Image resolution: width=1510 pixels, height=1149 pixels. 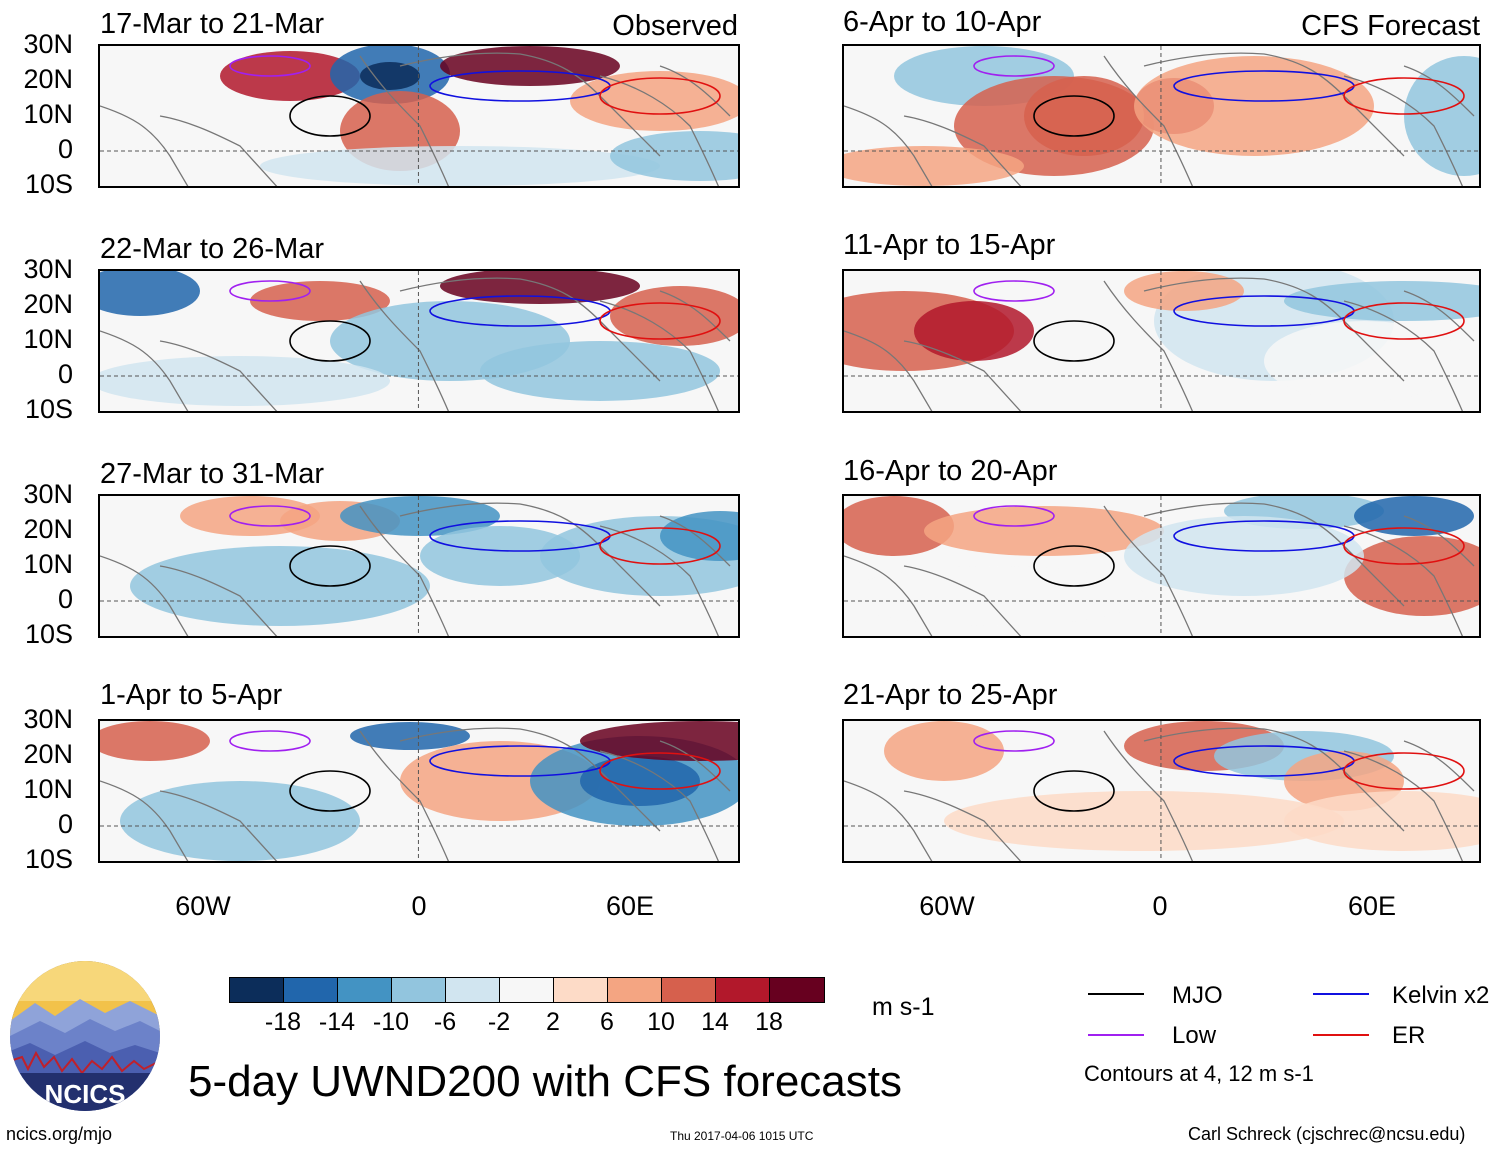 What do you see at coordinates (1341, 1035) in the screenshot?
I see `legend-er-line` at bounding box center [1341, 1035].